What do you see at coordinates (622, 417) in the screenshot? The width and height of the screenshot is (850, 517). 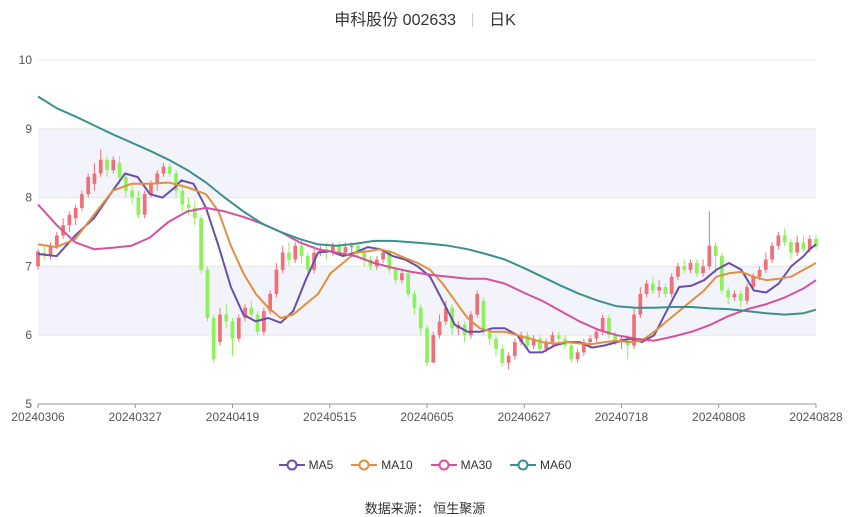 I see `x-tick-label: 20240718` at bounding box center [622, 417].